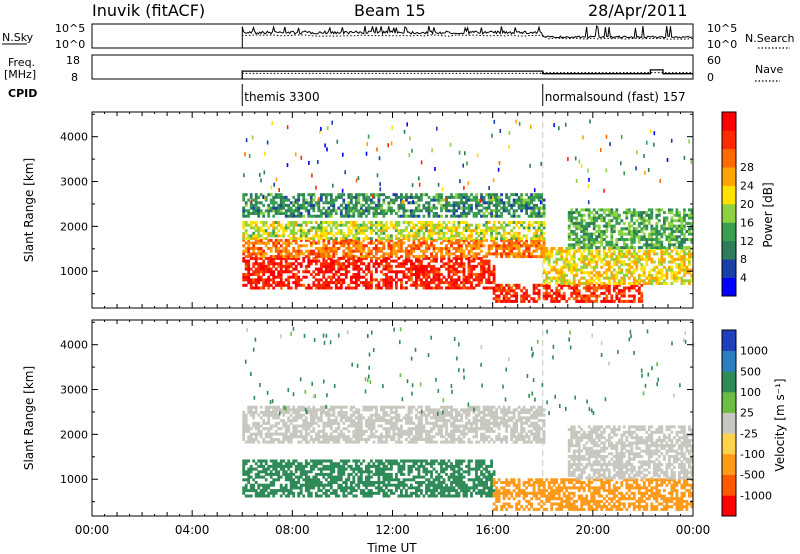  Describe the element at coordinates (398, 36) in the screenshot. I see `noise-panel: N.Sky 10^5 10^0 10^5 10^0 N.Search` at that location.